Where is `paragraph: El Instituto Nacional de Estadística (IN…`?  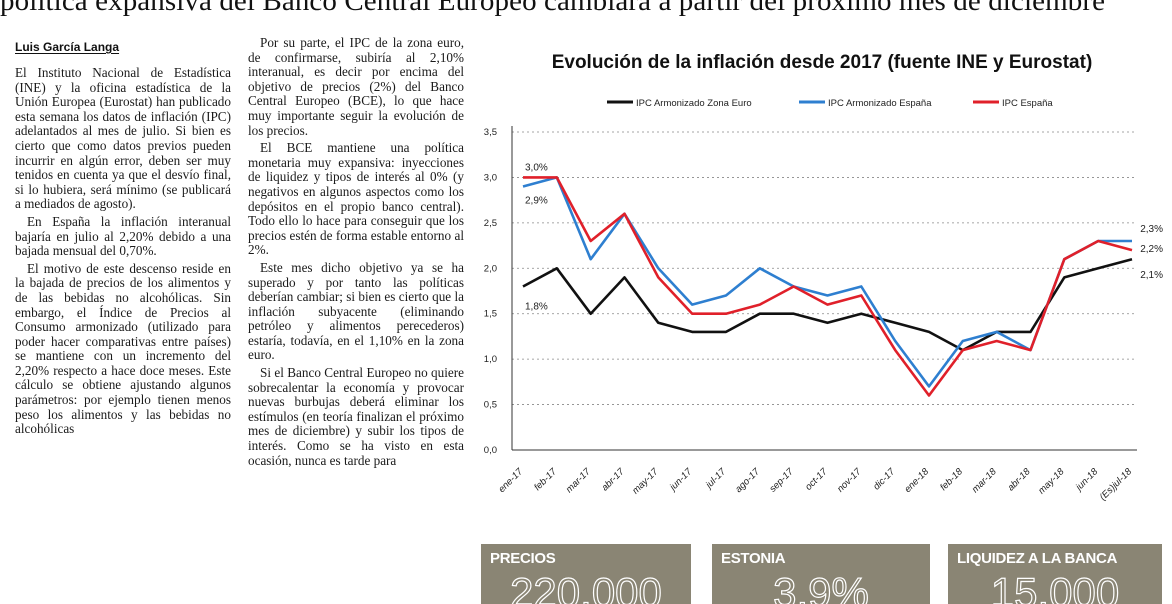 paragraph: El Instituto Nacional de Estadística (IN… is located at coordinates (123, 138).